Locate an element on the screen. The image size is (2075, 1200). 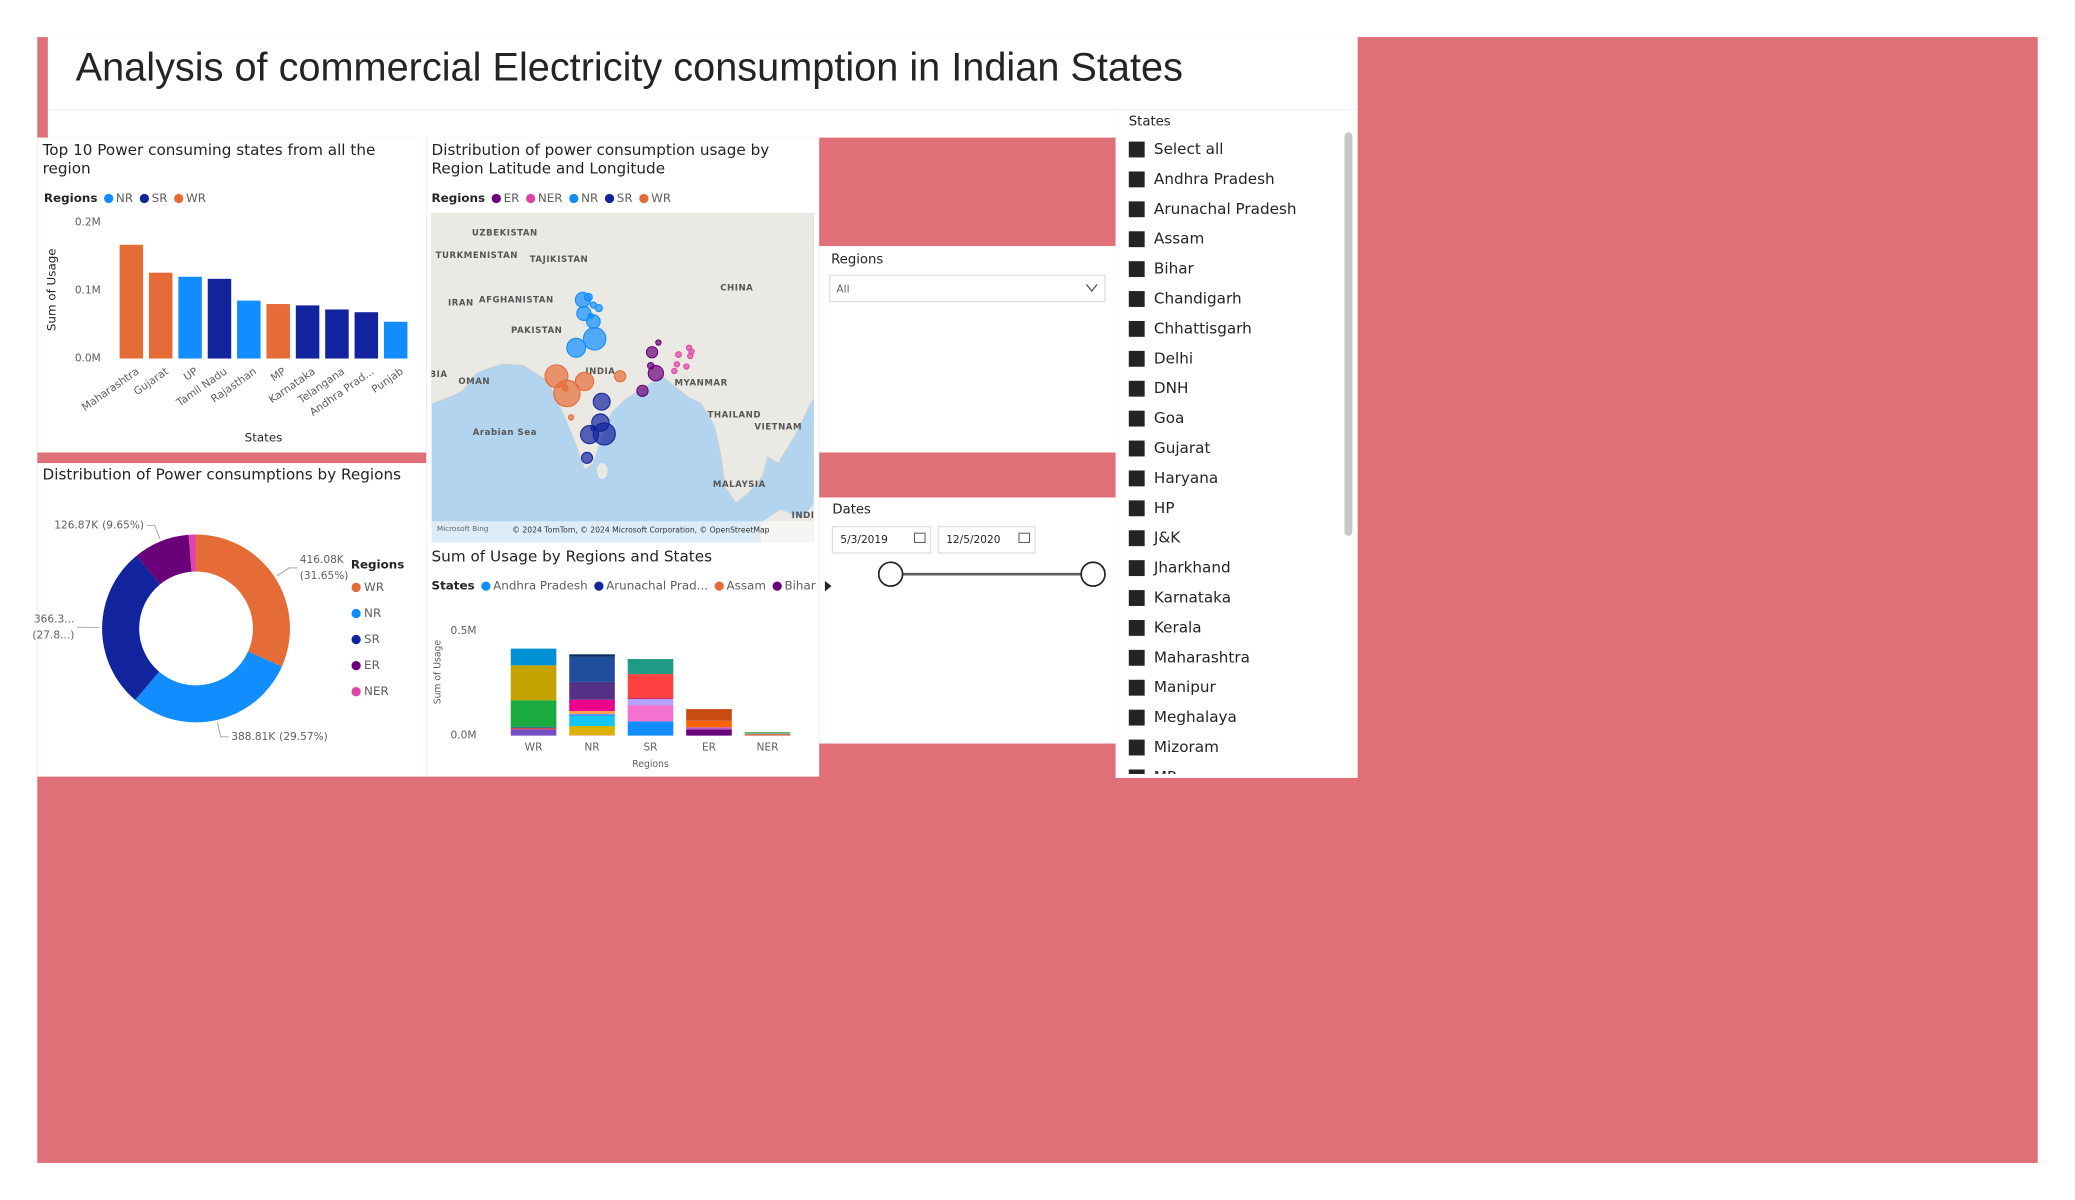
state-option: Maharashtra is located at coordinates (1202, 657).